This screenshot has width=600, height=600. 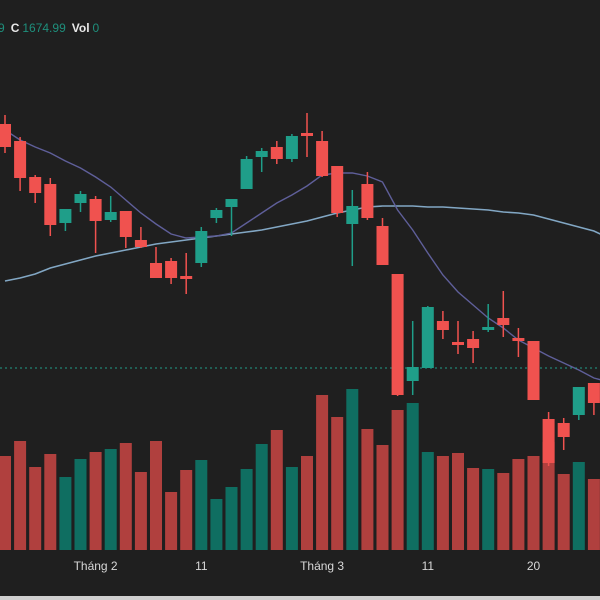 What do you see at coordinates (96, 28) in the screenshot?
I see `volume-value: 0` at bounding box center [96, 28].